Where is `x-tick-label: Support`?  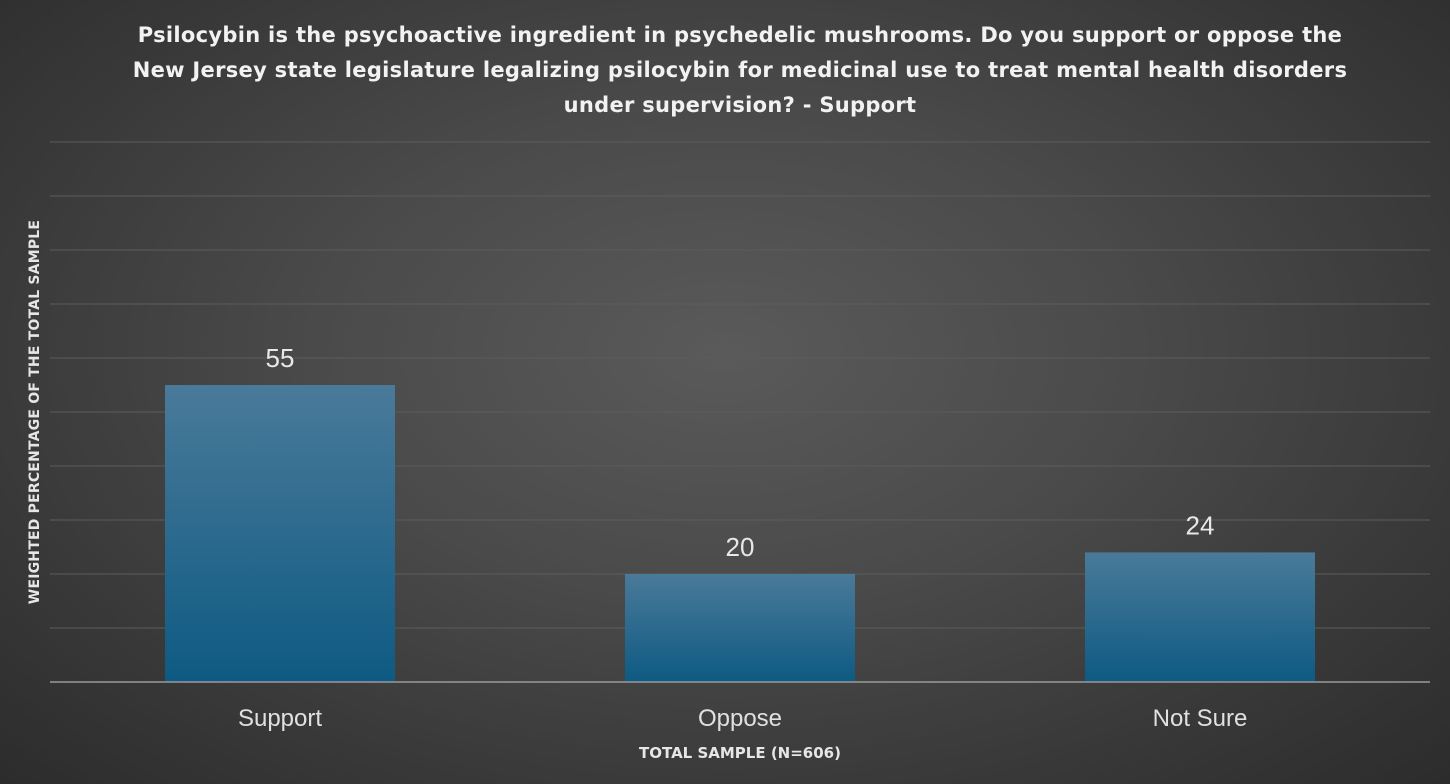
x-tick-label: Support is located at coordinates (280, 718).